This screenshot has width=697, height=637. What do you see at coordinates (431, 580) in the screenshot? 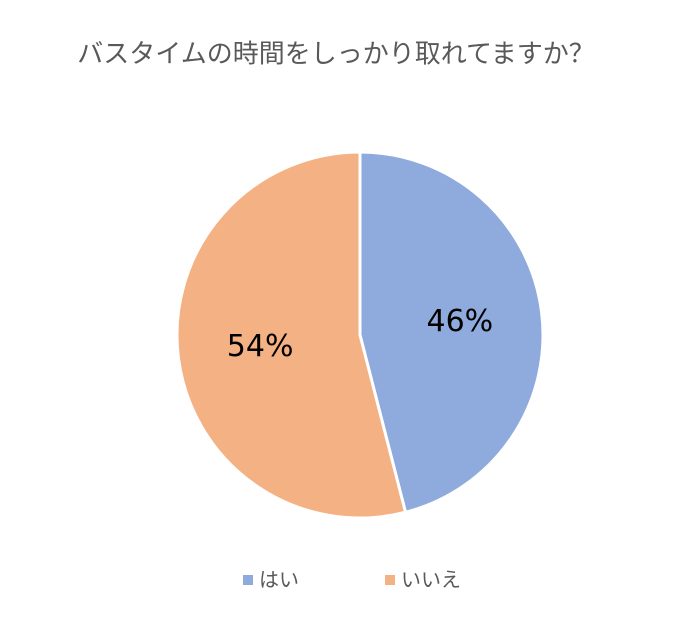
I see `legend-label: いいえ` at bounding box center [431, 580].